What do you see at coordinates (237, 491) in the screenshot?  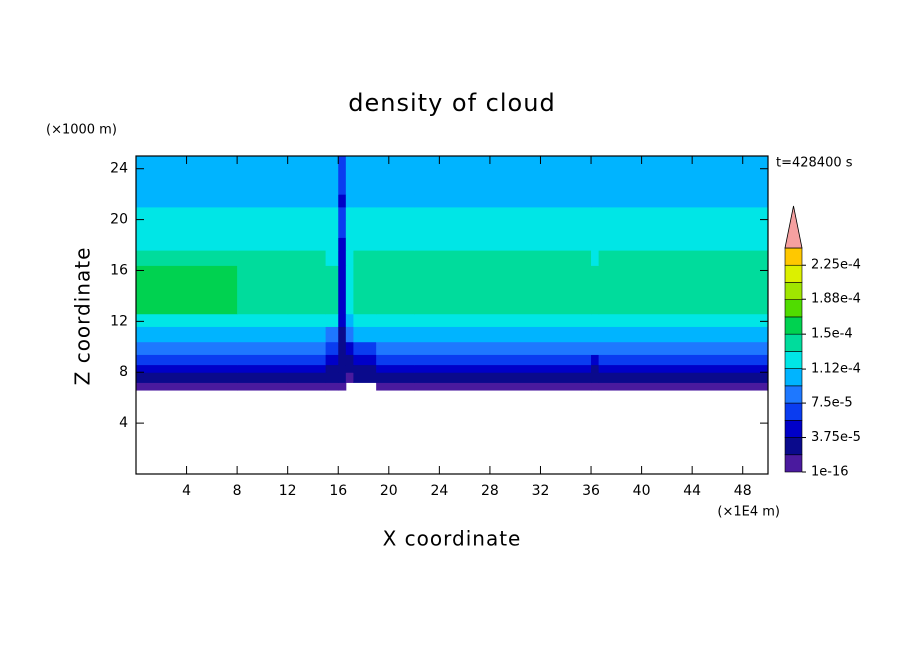 I see `x-tick-label: 8` at bounding box center [237, 491].